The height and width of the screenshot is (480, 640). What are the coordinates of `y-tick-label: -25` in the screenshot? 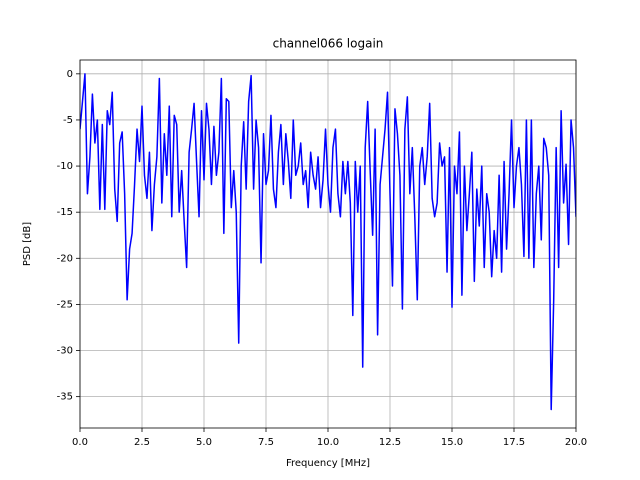 It's located at (65, 304).